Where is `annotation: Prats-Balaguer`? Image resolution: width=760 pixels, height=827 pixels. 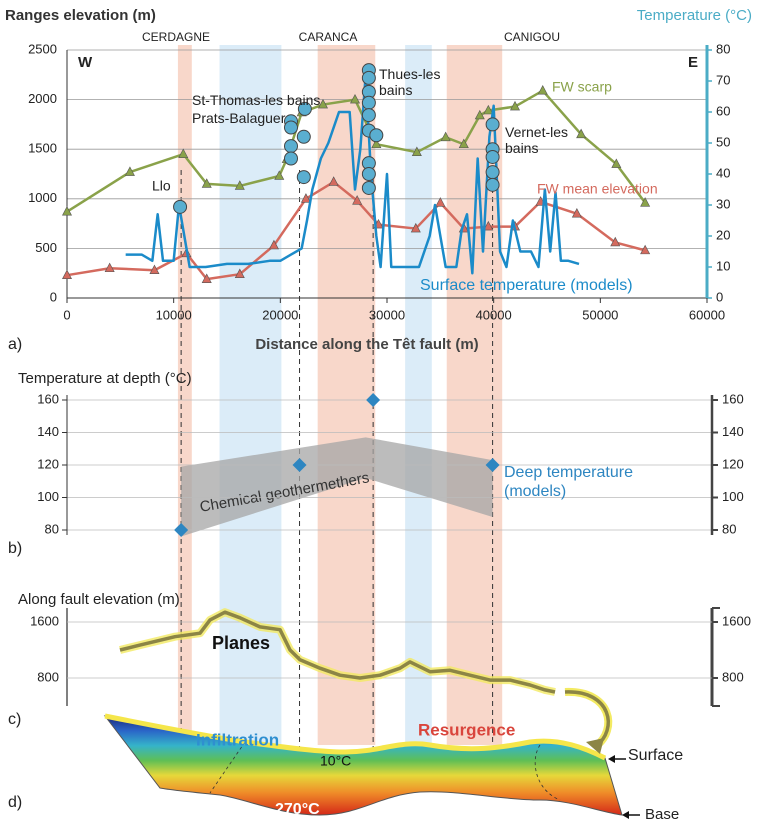
annotation: Prats-Balaguer is located at coordinates (239, 118).